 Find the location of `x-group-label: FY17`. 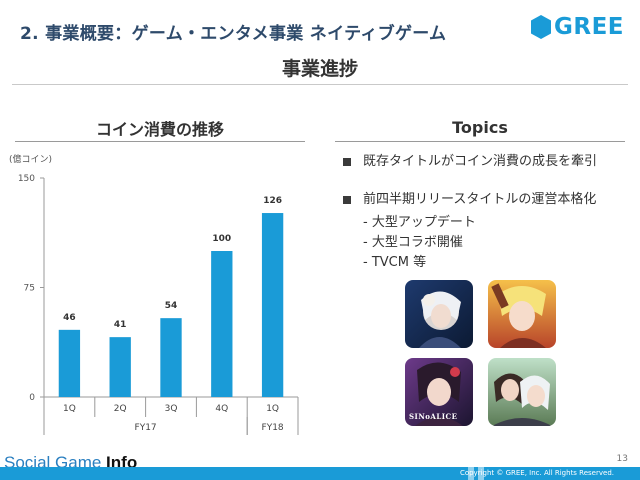

x-group-label: FY17 is located at coordinates (146, 428).